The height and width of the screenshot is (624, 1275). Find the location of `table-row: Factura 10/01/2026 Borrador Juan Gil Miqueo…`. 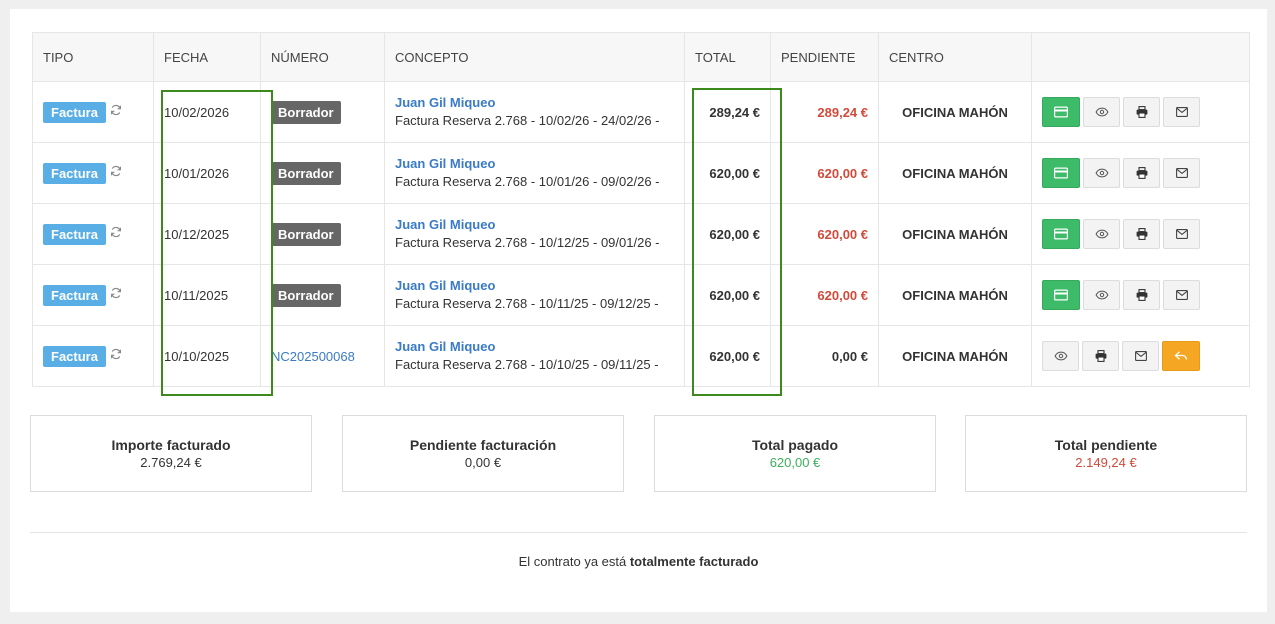

table-row: Factura 10/01/2026 Borrador Juan Gil Miqueo… is located at coordinates (641, 173).